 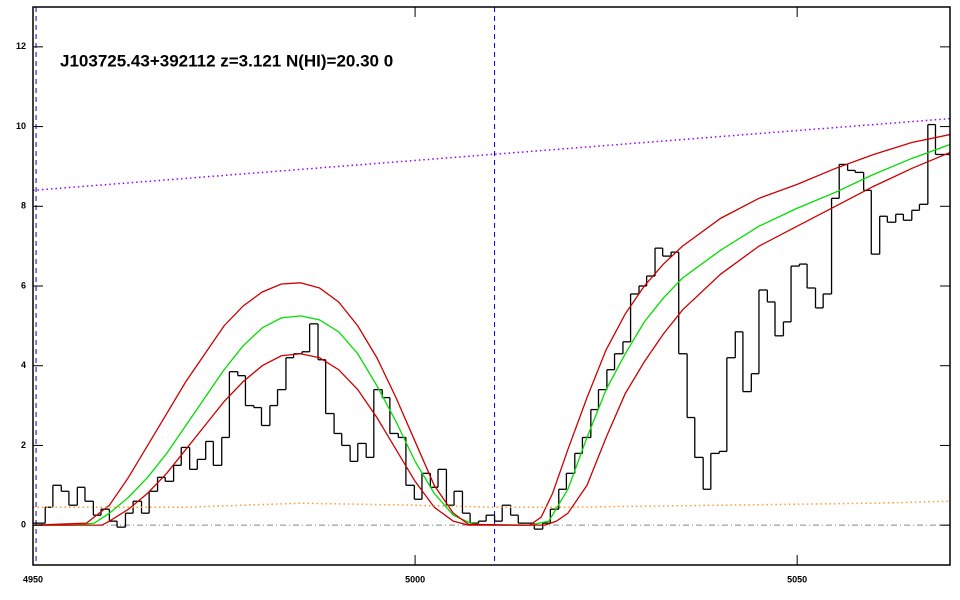 What do you see at coordinates (23, 445) in the screenshot?
I see `y-tick-label: 2` at bounding box center [23, 445].